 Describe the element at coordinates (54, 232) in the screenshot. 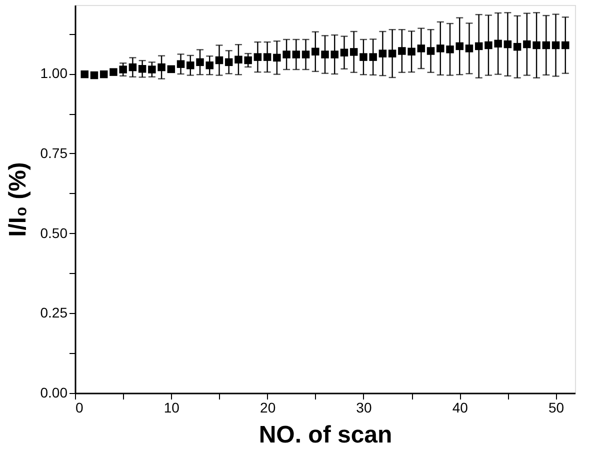

I see `y-tick-label: 0.50` at that location.